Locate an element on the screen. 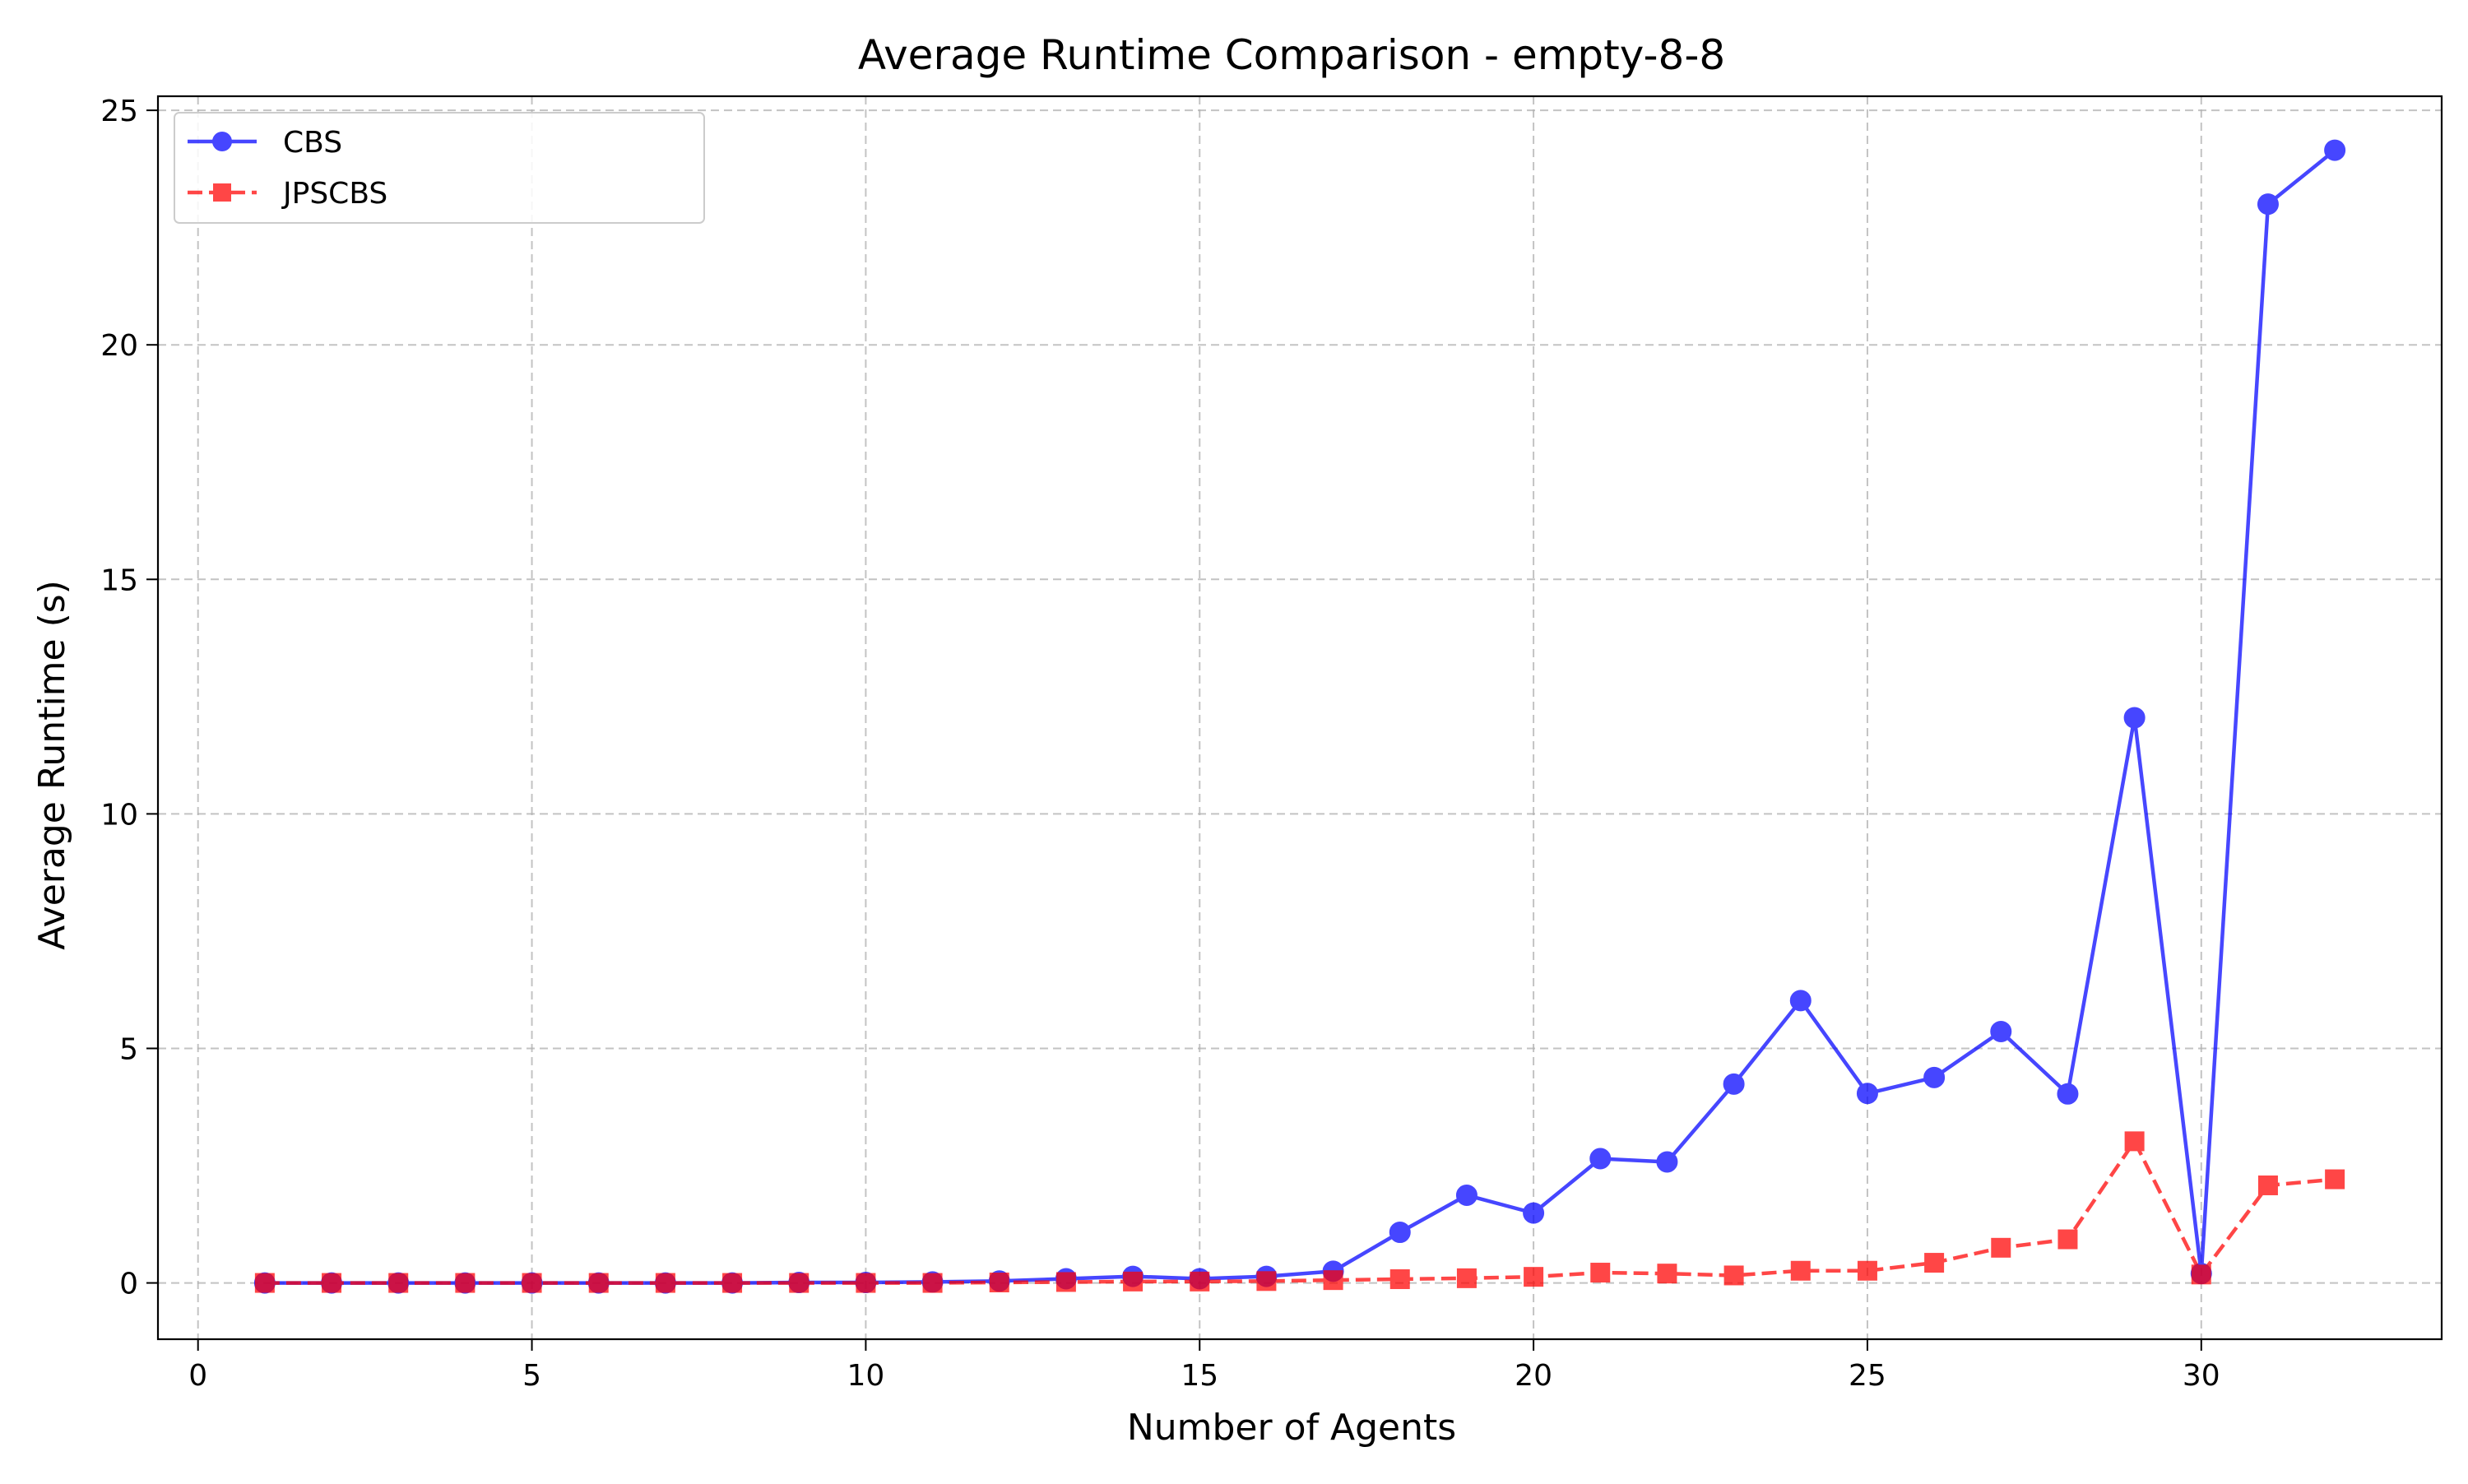  x-tick-label: 25 is located at coordinates (1867, 1376).